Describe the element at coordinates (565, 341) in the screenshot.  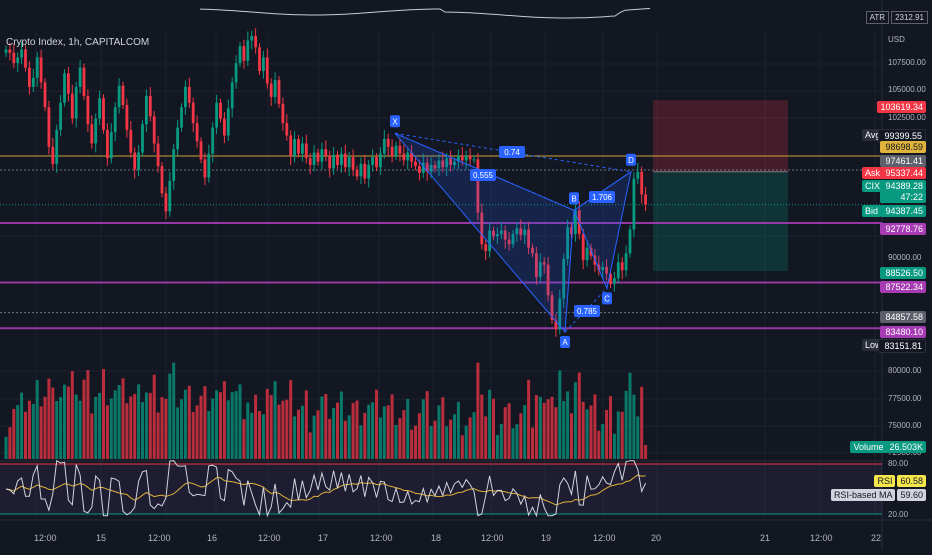
I see `pattern-point-a-marker` at that location.